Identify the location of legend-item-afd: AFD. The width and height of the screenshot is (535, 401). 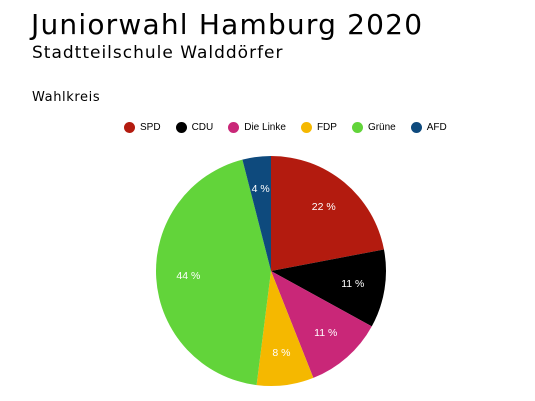
(428, 127).